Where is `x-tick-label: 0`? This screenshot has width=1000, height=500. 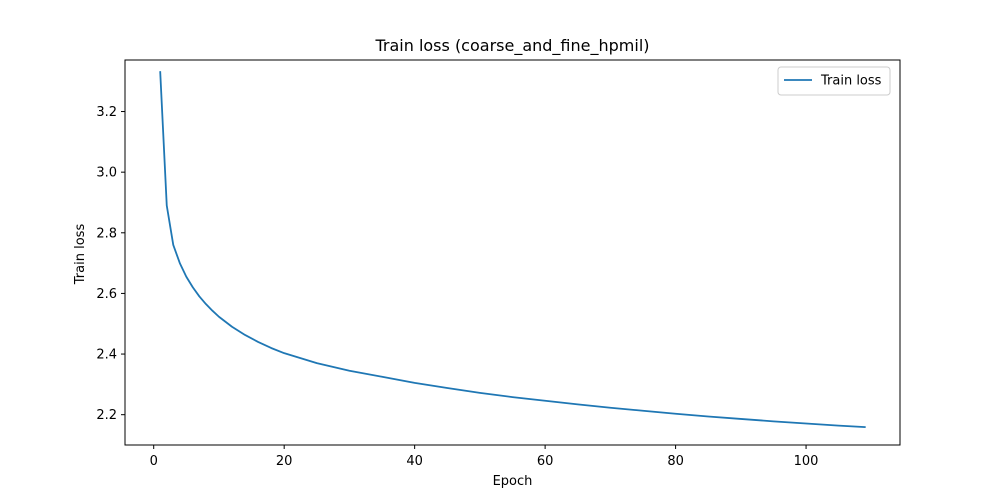 x-tick-label: 0 is located at coordinates (154, 461).